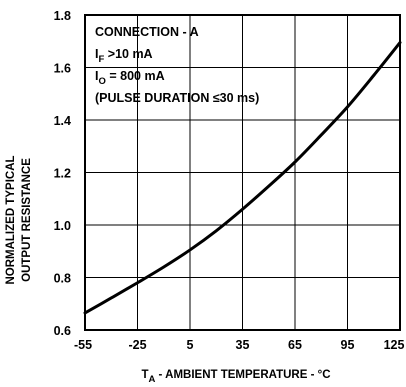  I want to click on annotation-if: IF >10 mA, so click(124, 56).